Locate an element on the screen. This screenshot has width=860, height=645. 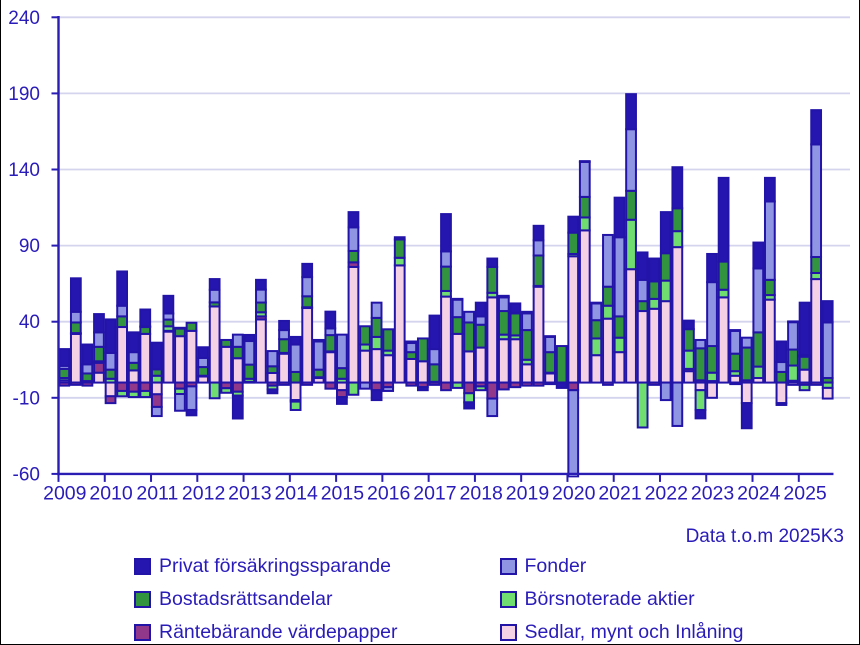
x-tick-label: 2009 is located at coordinates (64, 493).